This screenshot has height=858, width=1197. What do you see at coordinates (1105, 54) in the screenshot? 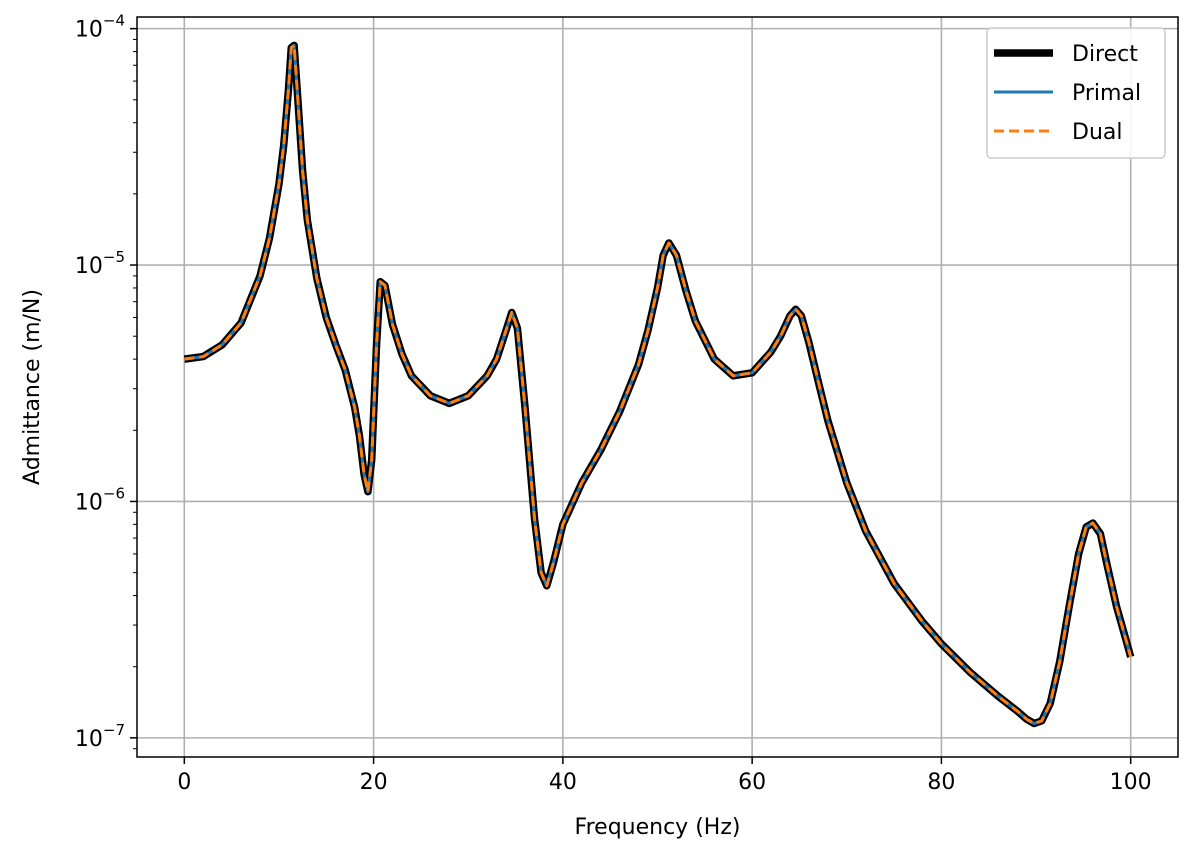
I see `legend-label-direct: Direct` at bounding box center [1105, 54].